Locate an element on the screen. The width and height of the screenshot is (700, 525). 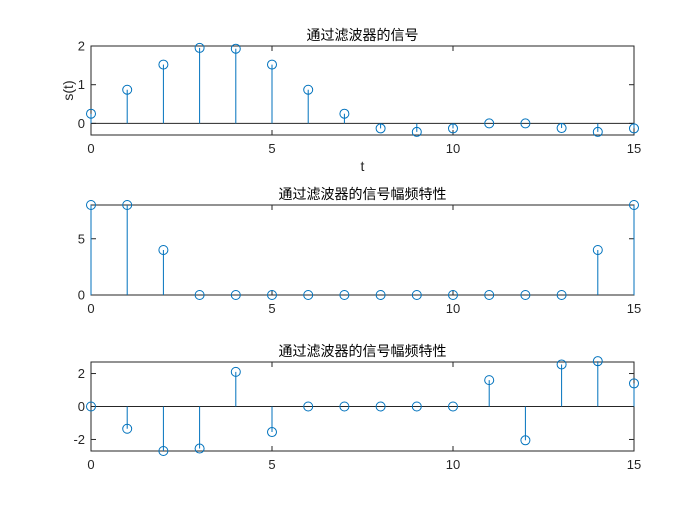
x-axis-label: t is located at coordinates (363, 166).